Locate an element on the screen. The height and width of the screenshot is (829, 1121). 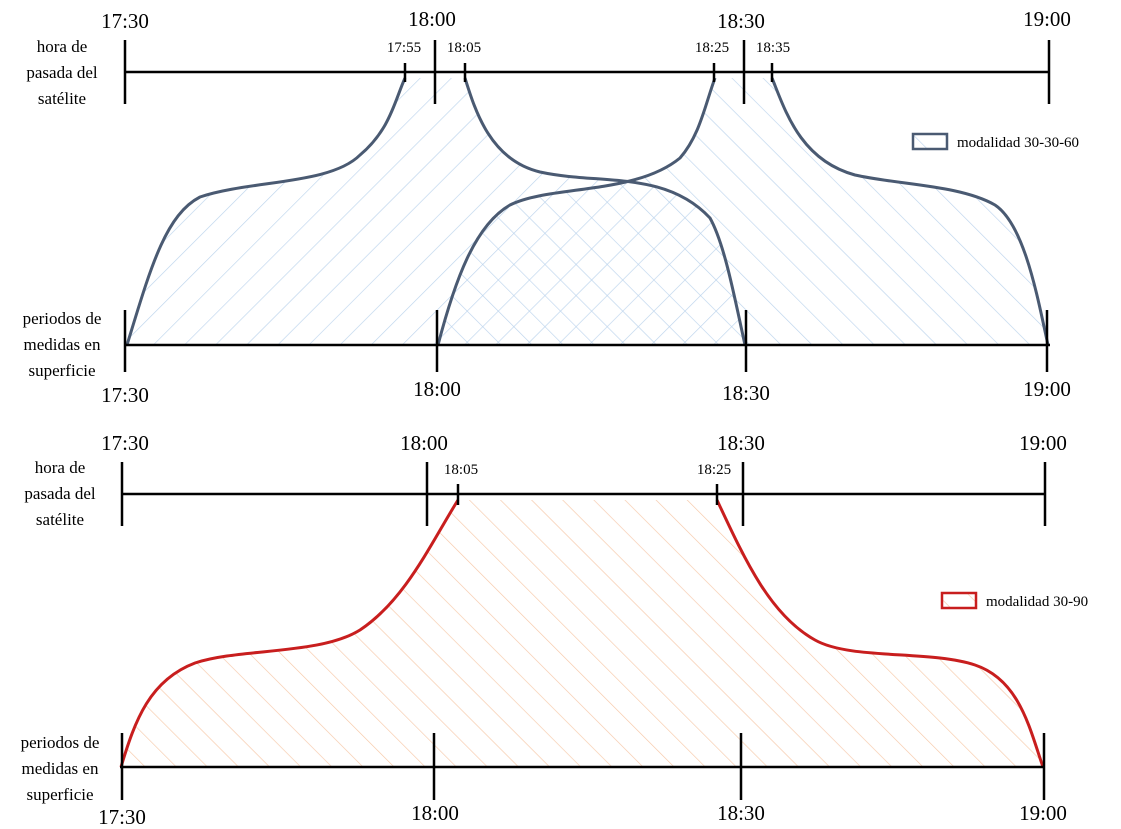
top-surf-tick-label: 17:30 is located at coordinates (125, 395).